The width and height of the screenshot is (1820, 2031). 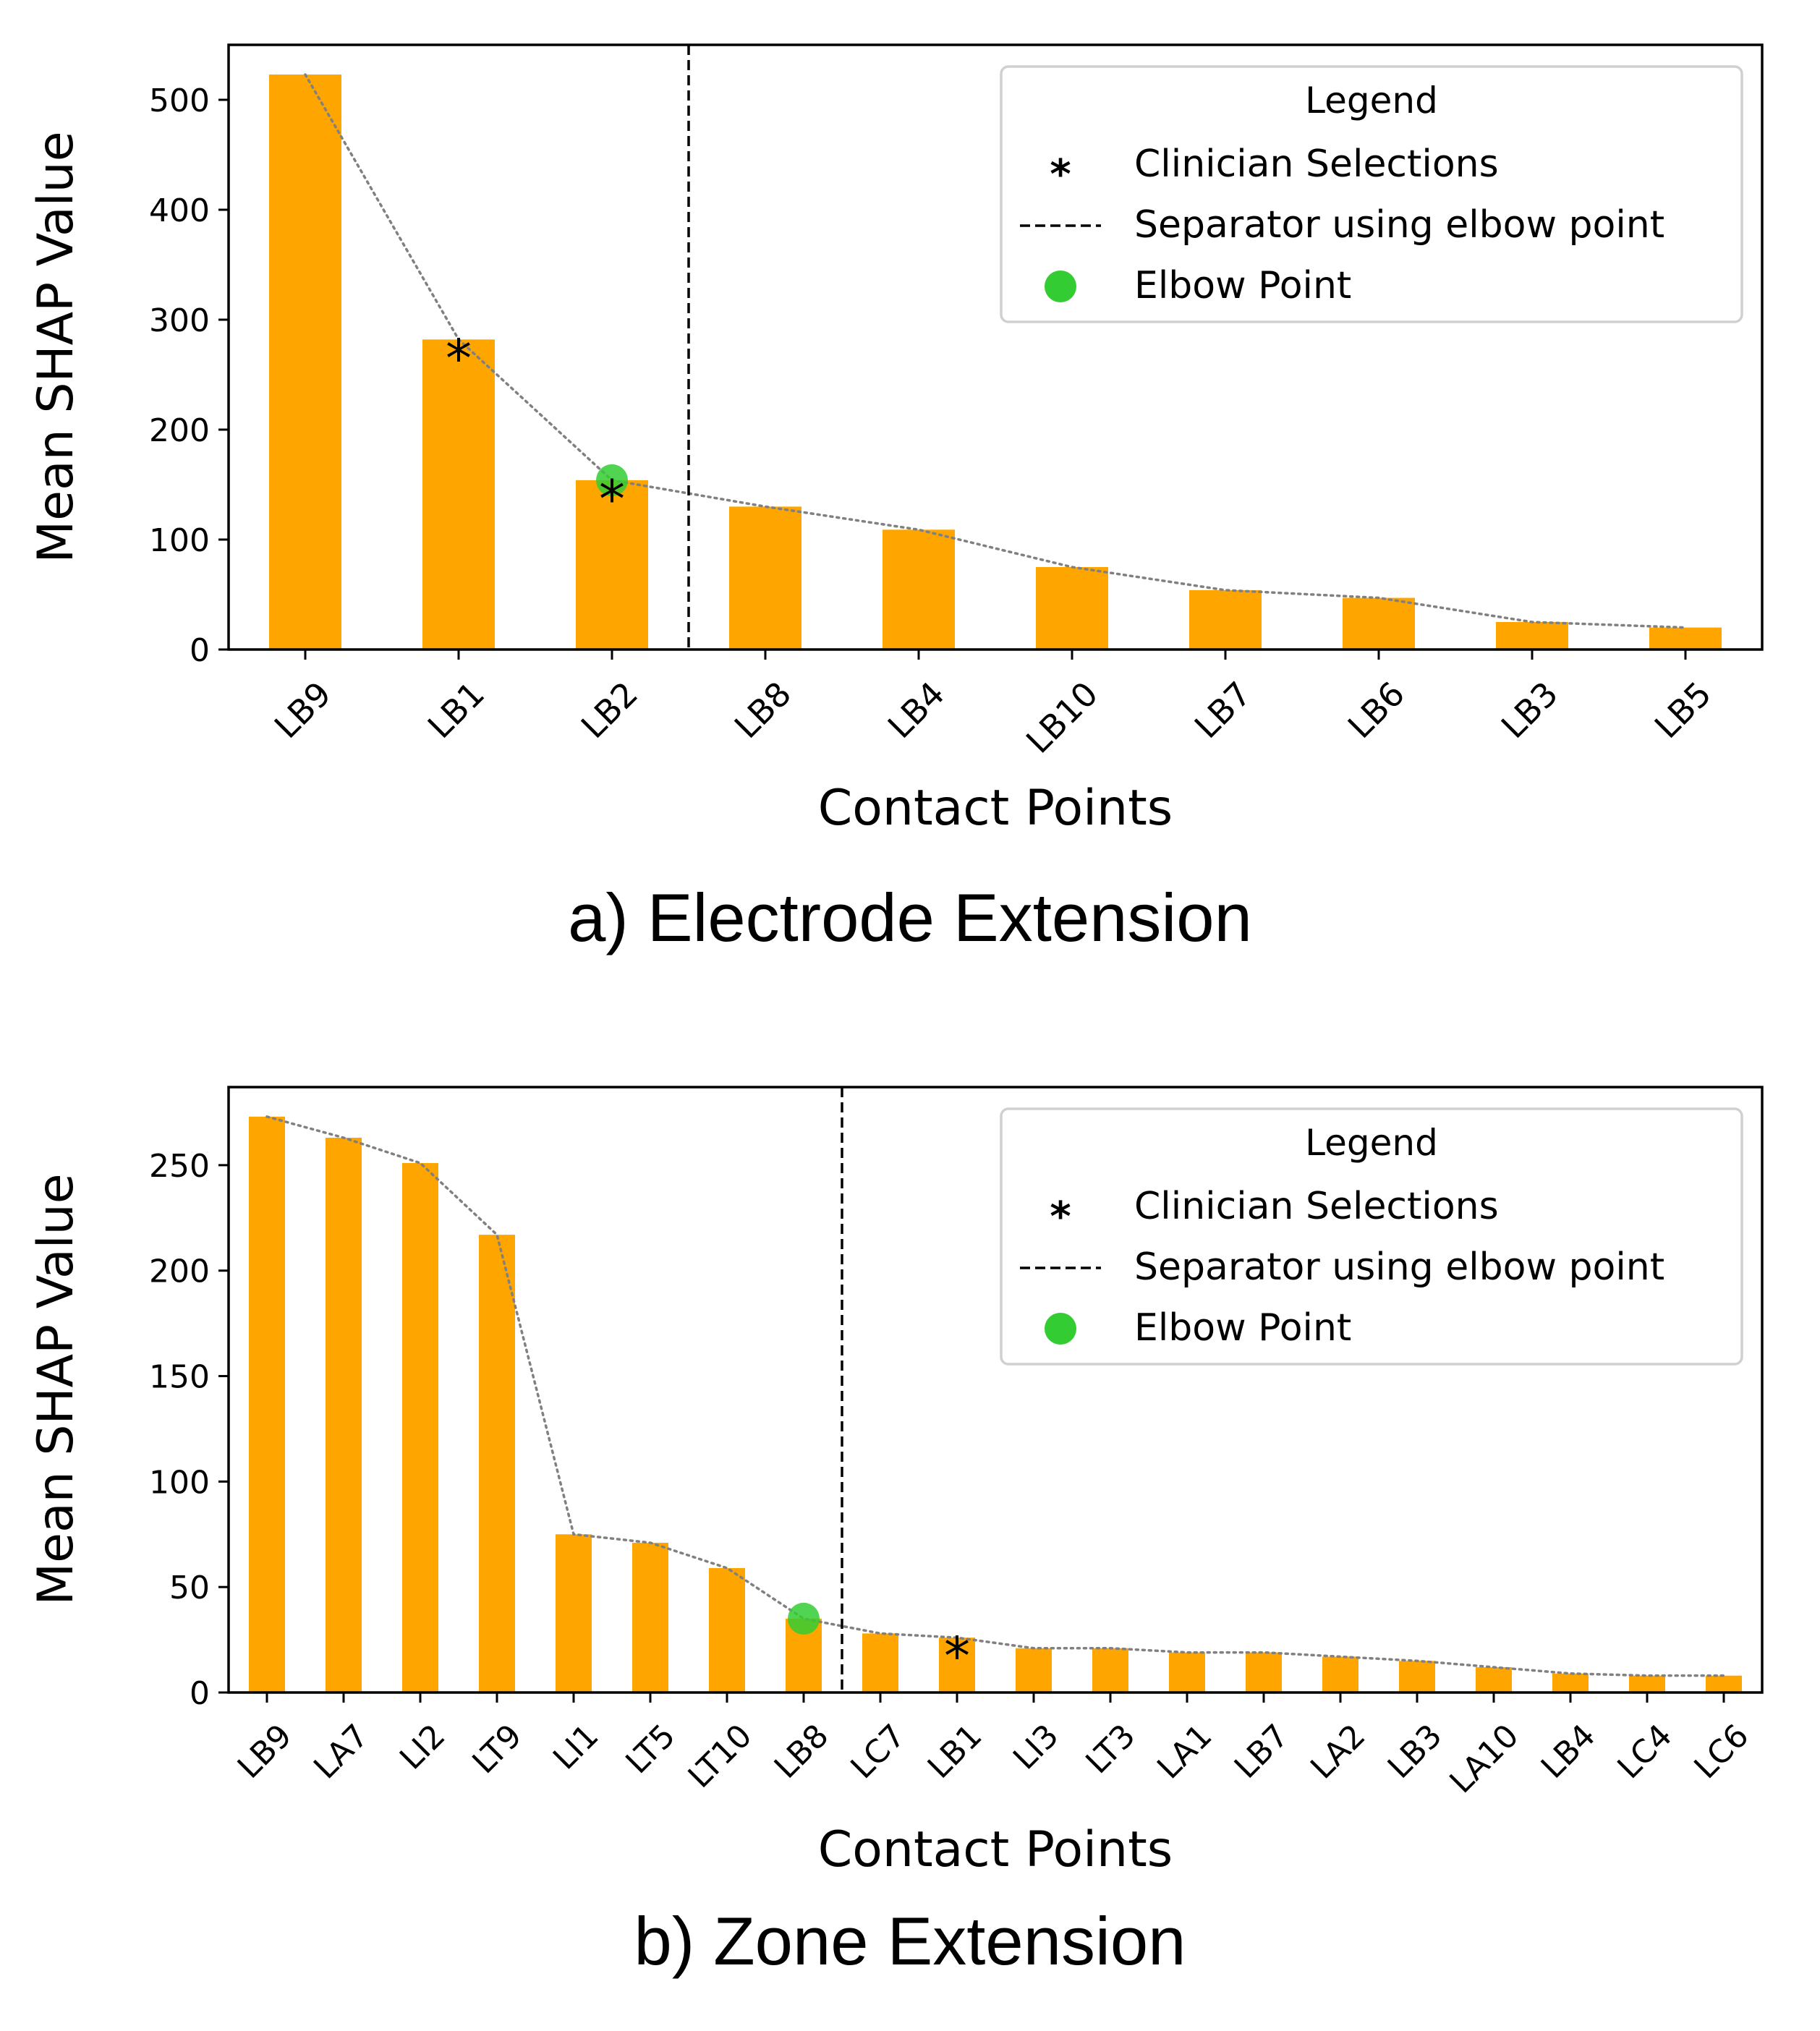 What do you see at coordinates (1685, 638) in the screenshot?
I see `bar-LB5` at bounding box center [1685, 638].